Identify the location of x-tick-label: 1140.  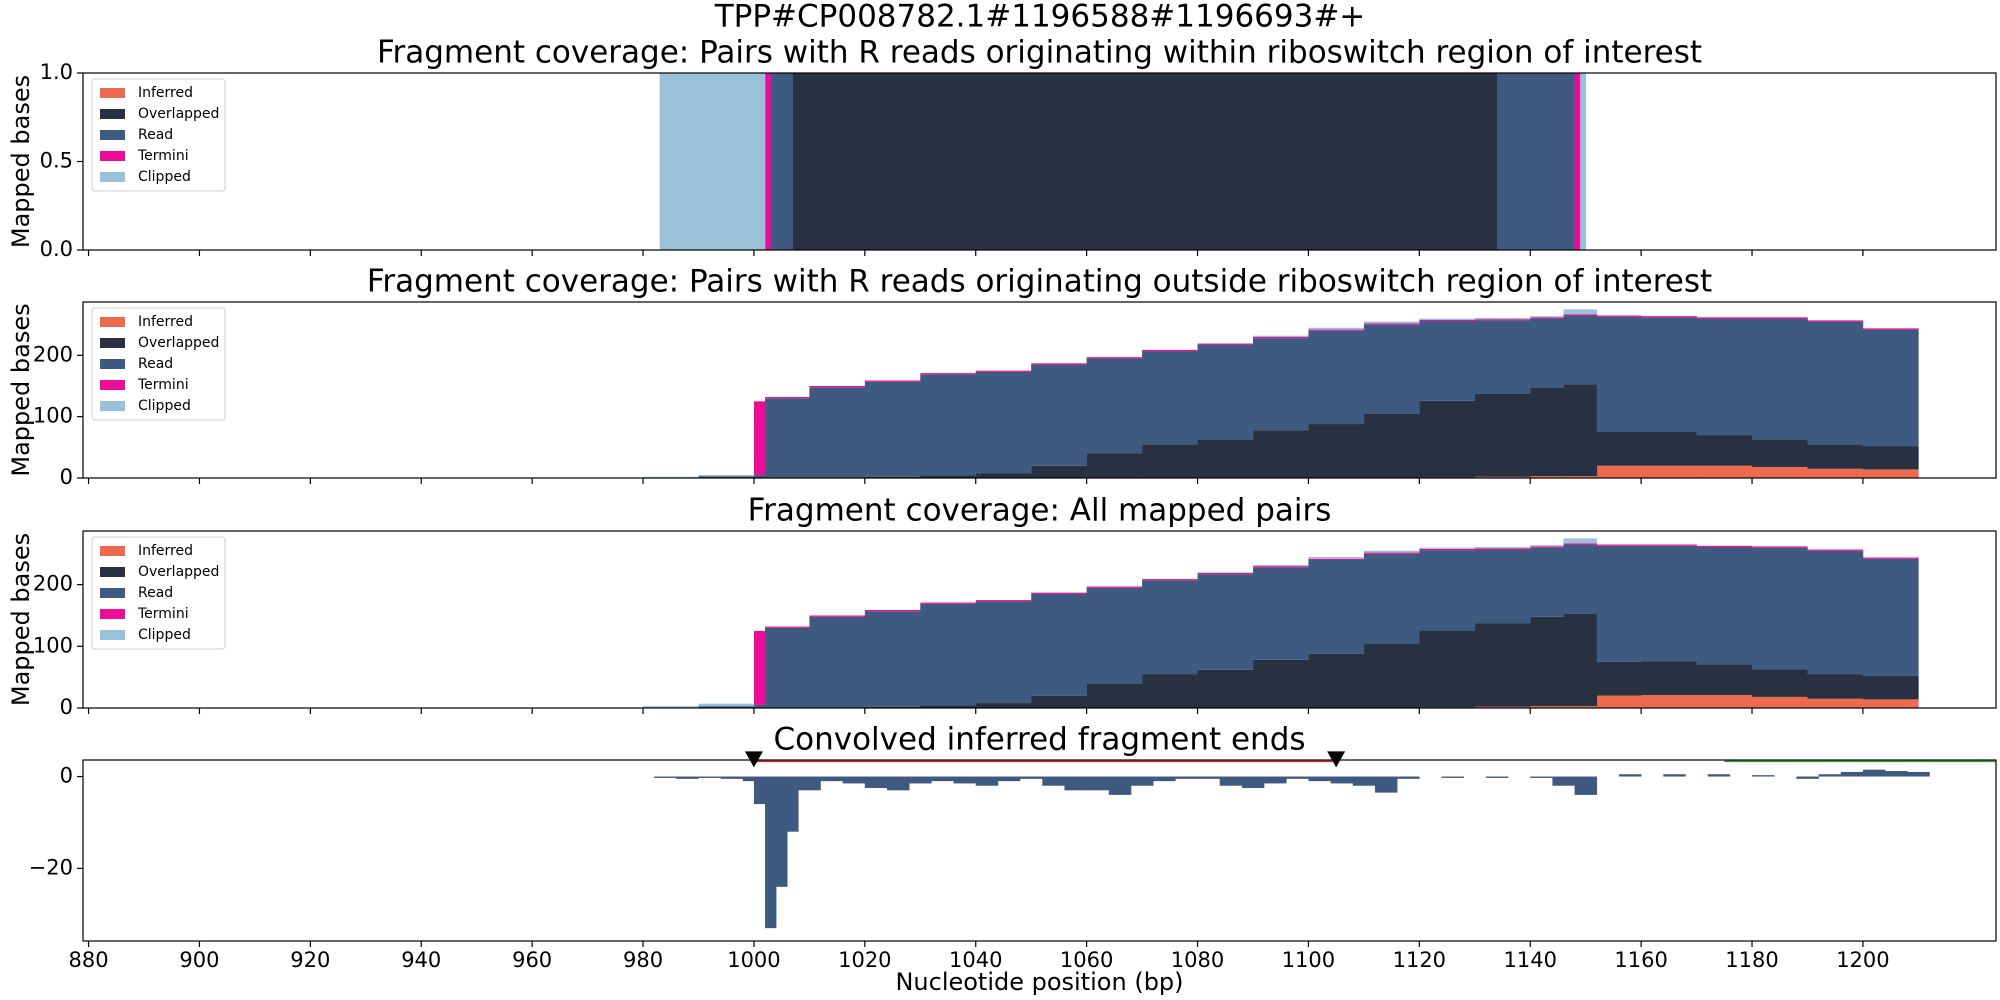
(1529, 960).